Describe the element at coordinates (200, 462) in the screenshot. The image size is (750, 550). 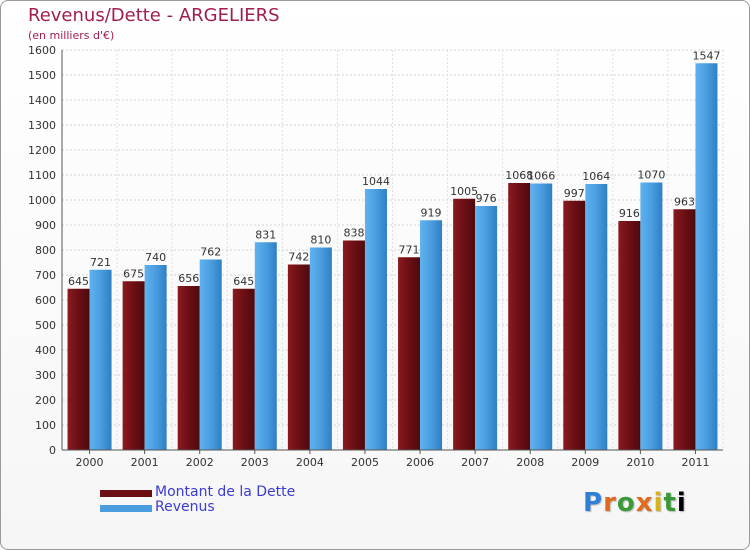
I see `x-tick-label: 2002` at that location.